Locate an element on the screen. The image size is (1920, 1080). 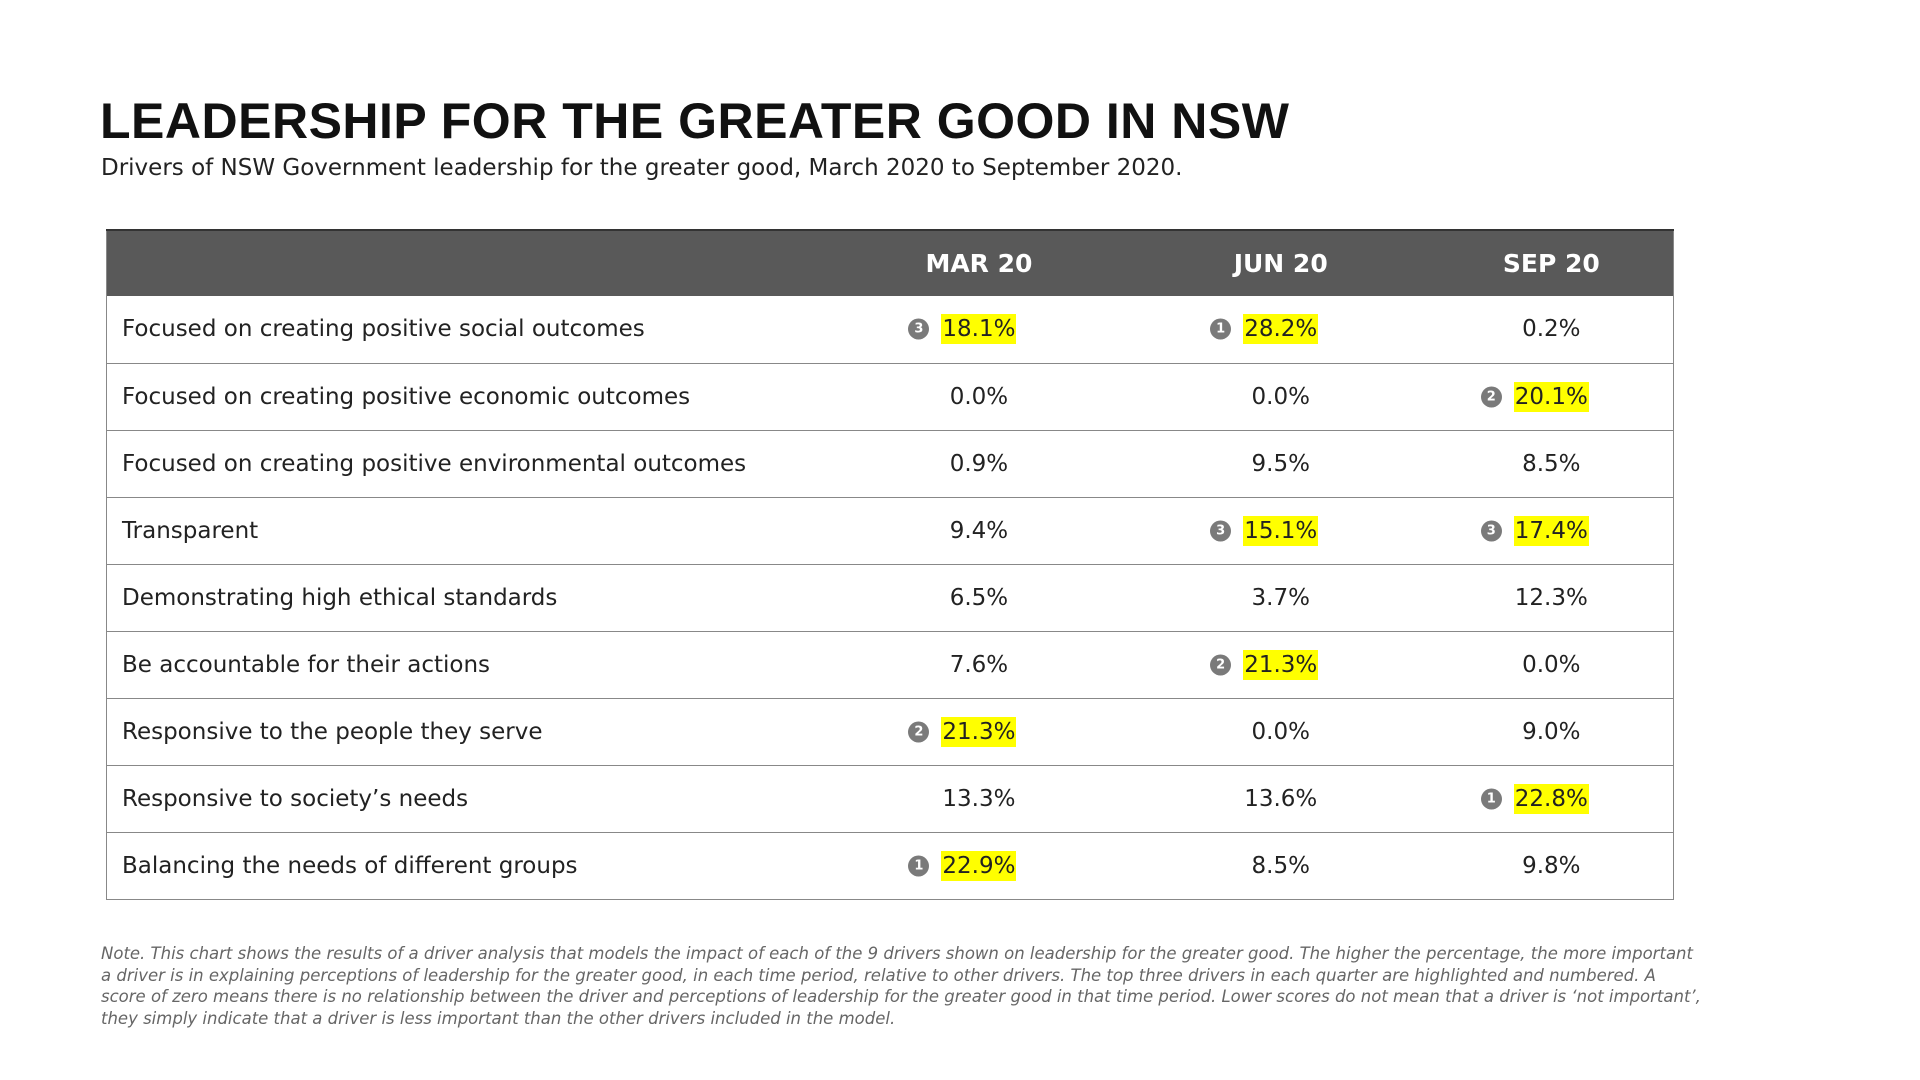
value-cell: 13.3% is located at coordinates (979, 798).